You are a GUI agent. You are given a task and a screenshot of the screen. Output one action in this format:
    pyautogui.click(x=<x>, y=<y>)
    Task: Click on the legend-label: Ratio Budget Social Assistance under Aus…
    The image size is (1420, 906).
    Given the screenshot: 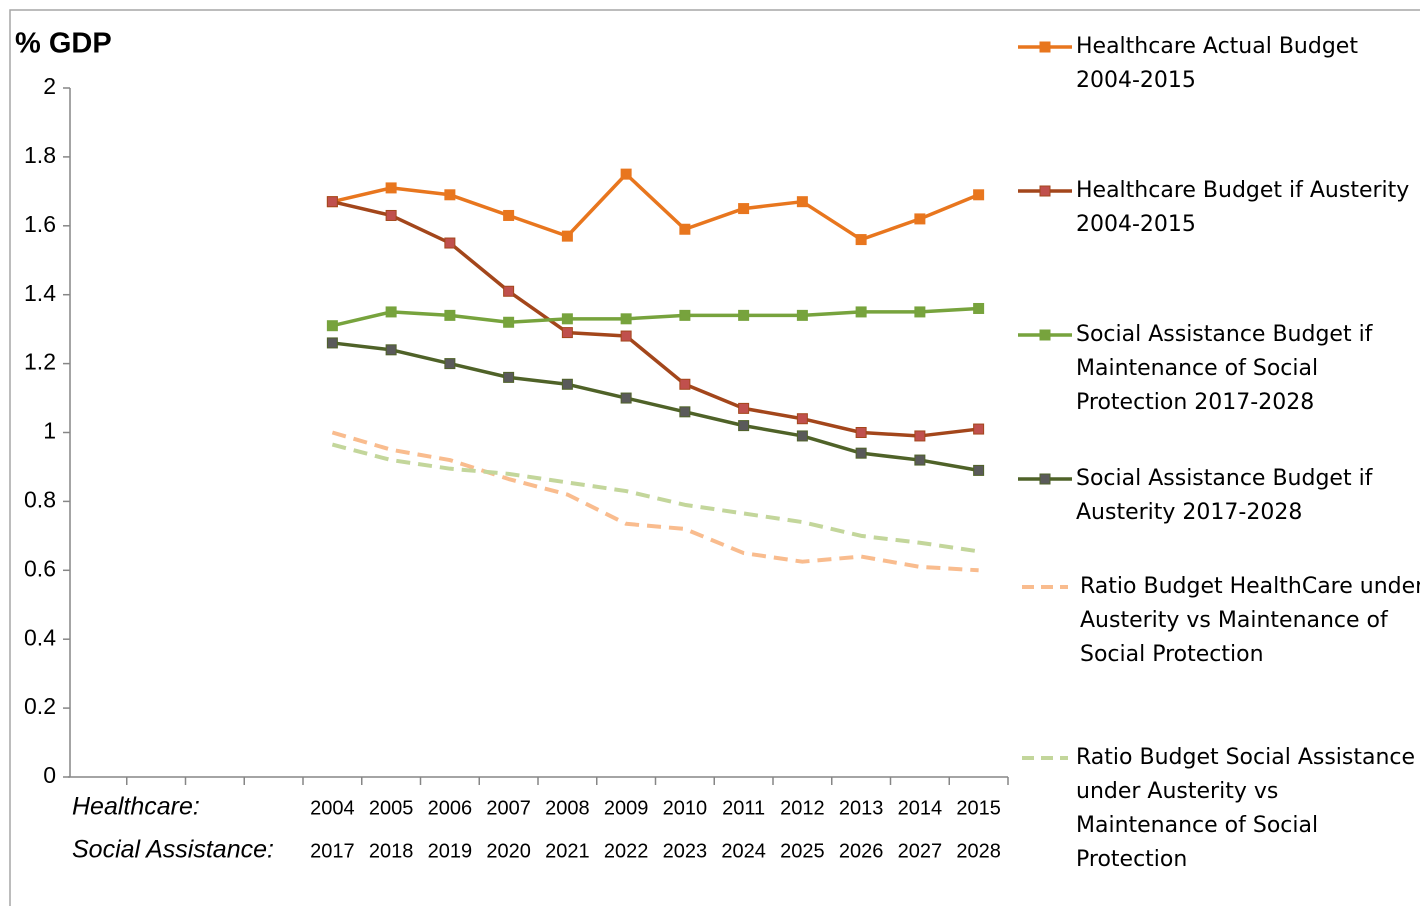 What is the action you would take?
    pyautogui.click(x=1246, y=808)
    